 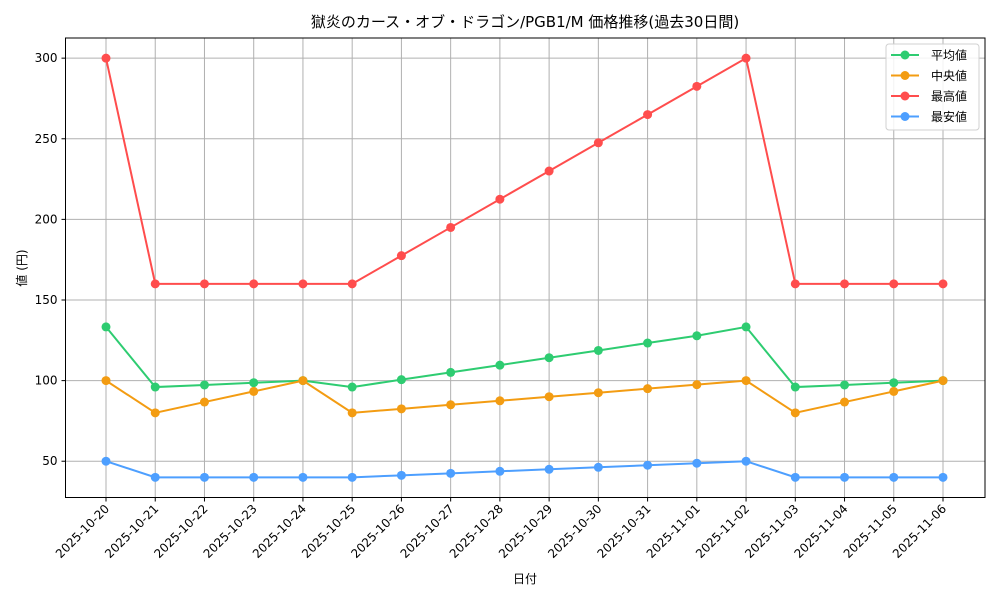 What do you see at coordinates (929, 116) in the screenshot?
I see `legend-item: 最安値` at bounding box center [929, 116].